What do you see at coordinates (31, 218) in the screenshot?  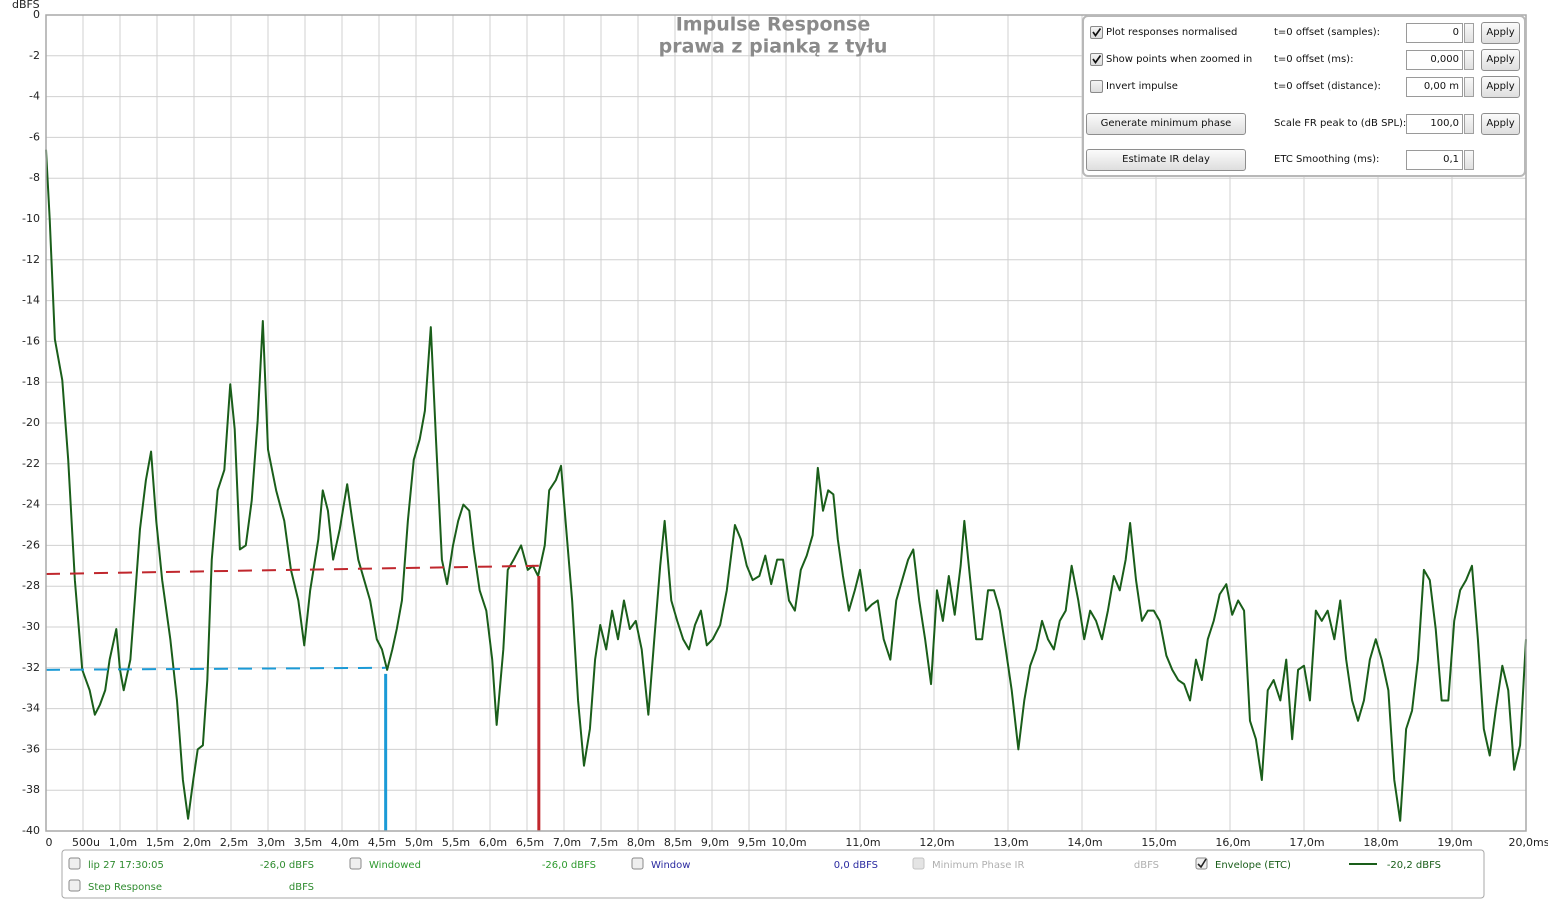 I see `y-tick-label: -10` at bounding box center [31, 218].